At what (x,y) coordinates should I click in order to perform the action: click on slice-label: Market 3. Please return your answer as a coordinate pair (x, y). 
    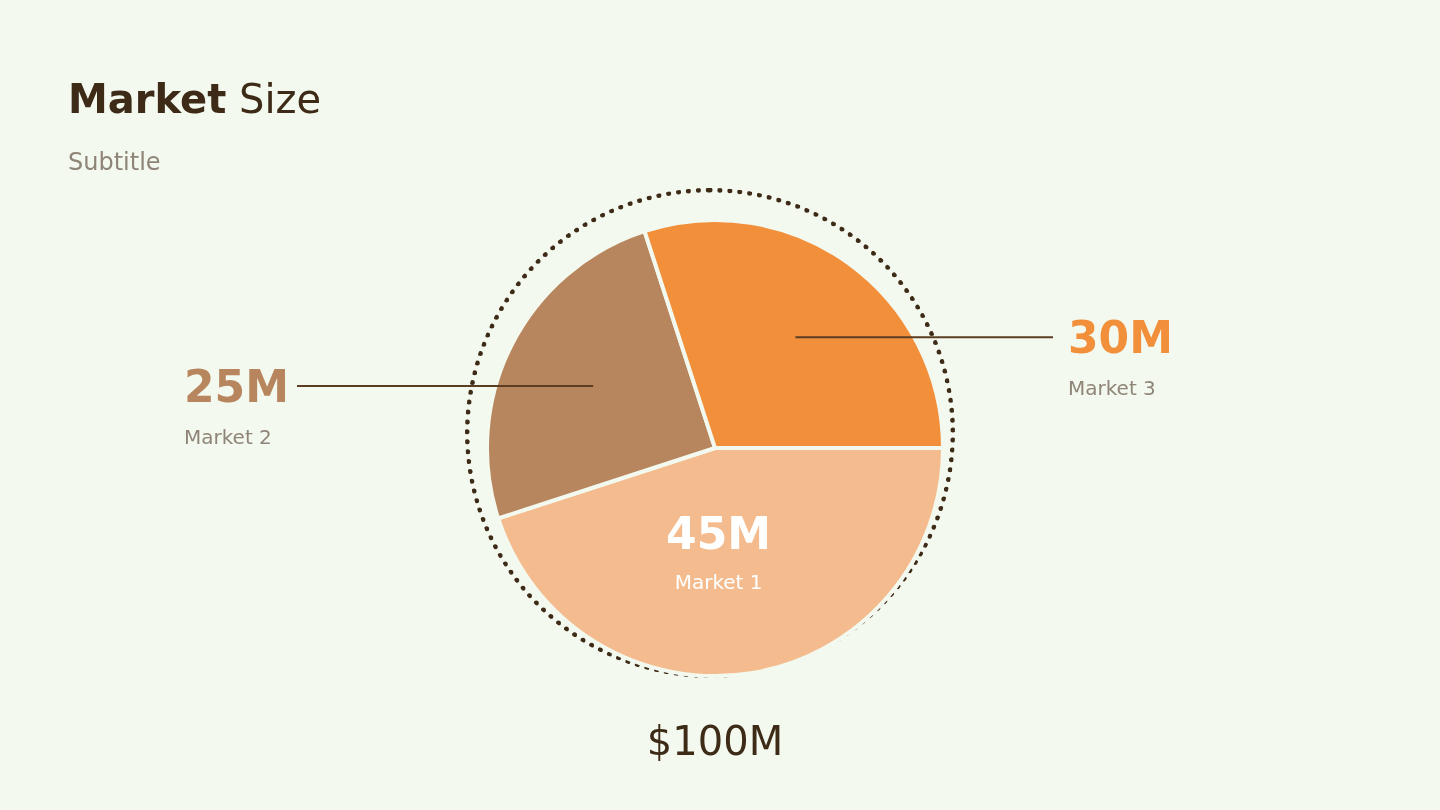
    Looking at the image, I should click on (1112, 388).